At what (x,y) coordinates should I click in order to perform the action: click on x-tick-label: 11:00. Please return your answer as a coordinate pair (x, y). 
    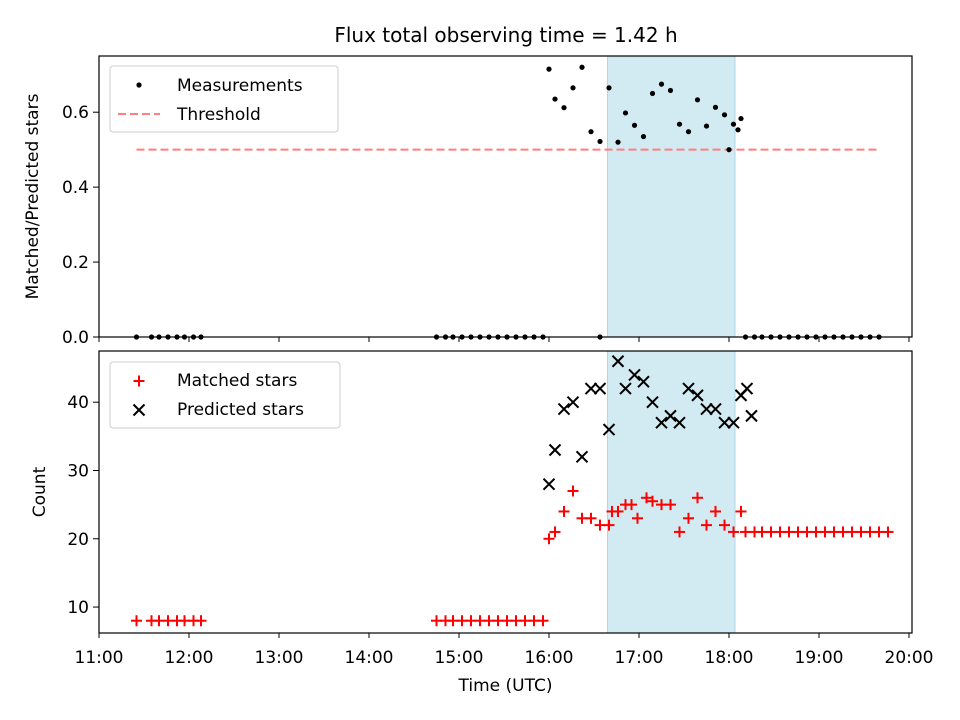
    Looking at the image, I should click on (99, 658).